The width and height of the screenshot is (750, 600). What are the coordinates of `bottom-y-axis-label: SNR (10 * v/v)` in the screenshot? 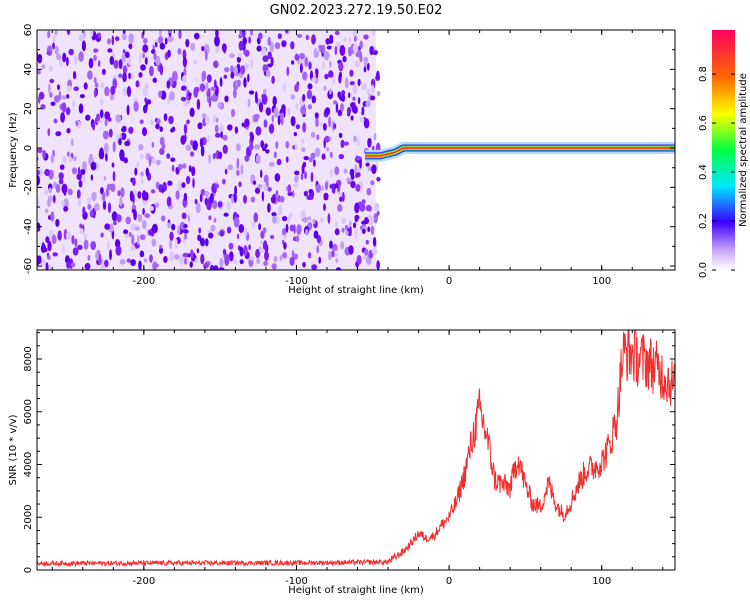 It's located at (13, 449).